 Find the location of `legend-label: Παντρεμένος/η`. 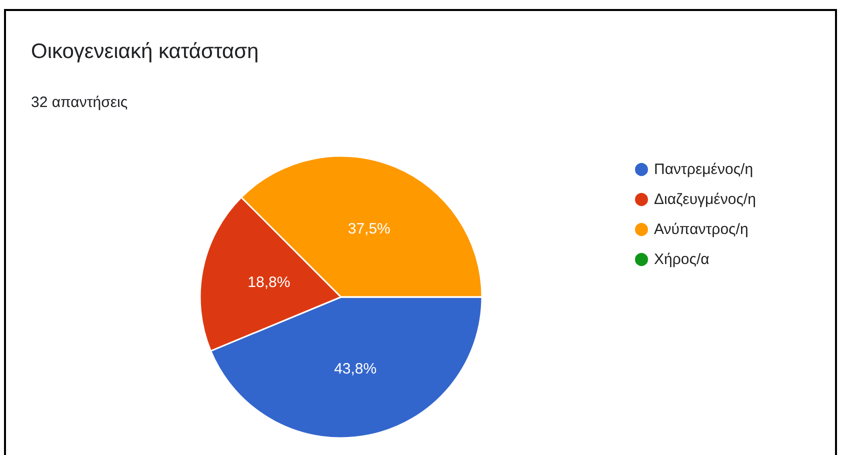

legend-label: Παντρεμένος/η is located at coordinates (704, 169).